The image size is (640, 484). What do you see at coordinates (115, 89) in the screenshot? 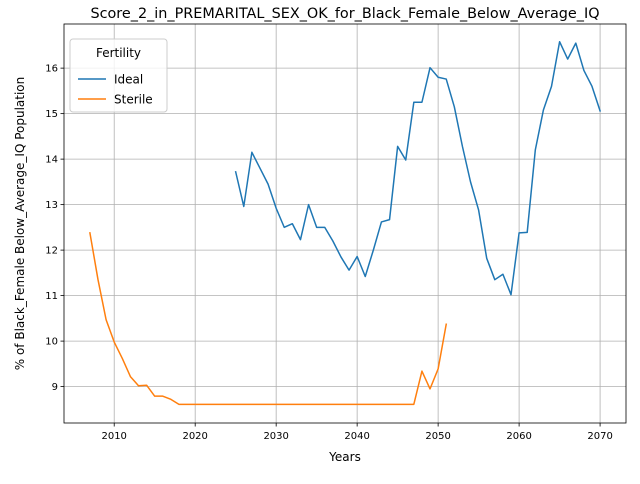
I see `legend-items: Ideal Sterile` at bounding box center [115, 89].